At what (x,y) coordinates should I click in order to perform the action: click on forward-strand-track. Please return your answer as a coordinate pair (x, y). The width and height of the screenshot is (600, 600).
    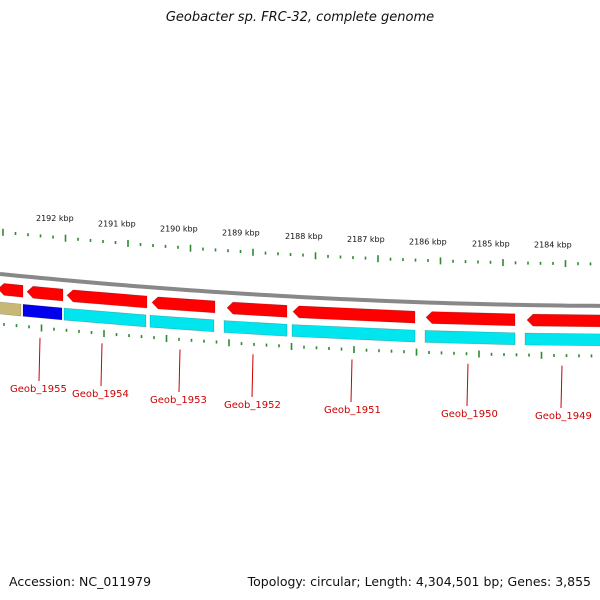
    Looking at the image, I should click on (300, 305).